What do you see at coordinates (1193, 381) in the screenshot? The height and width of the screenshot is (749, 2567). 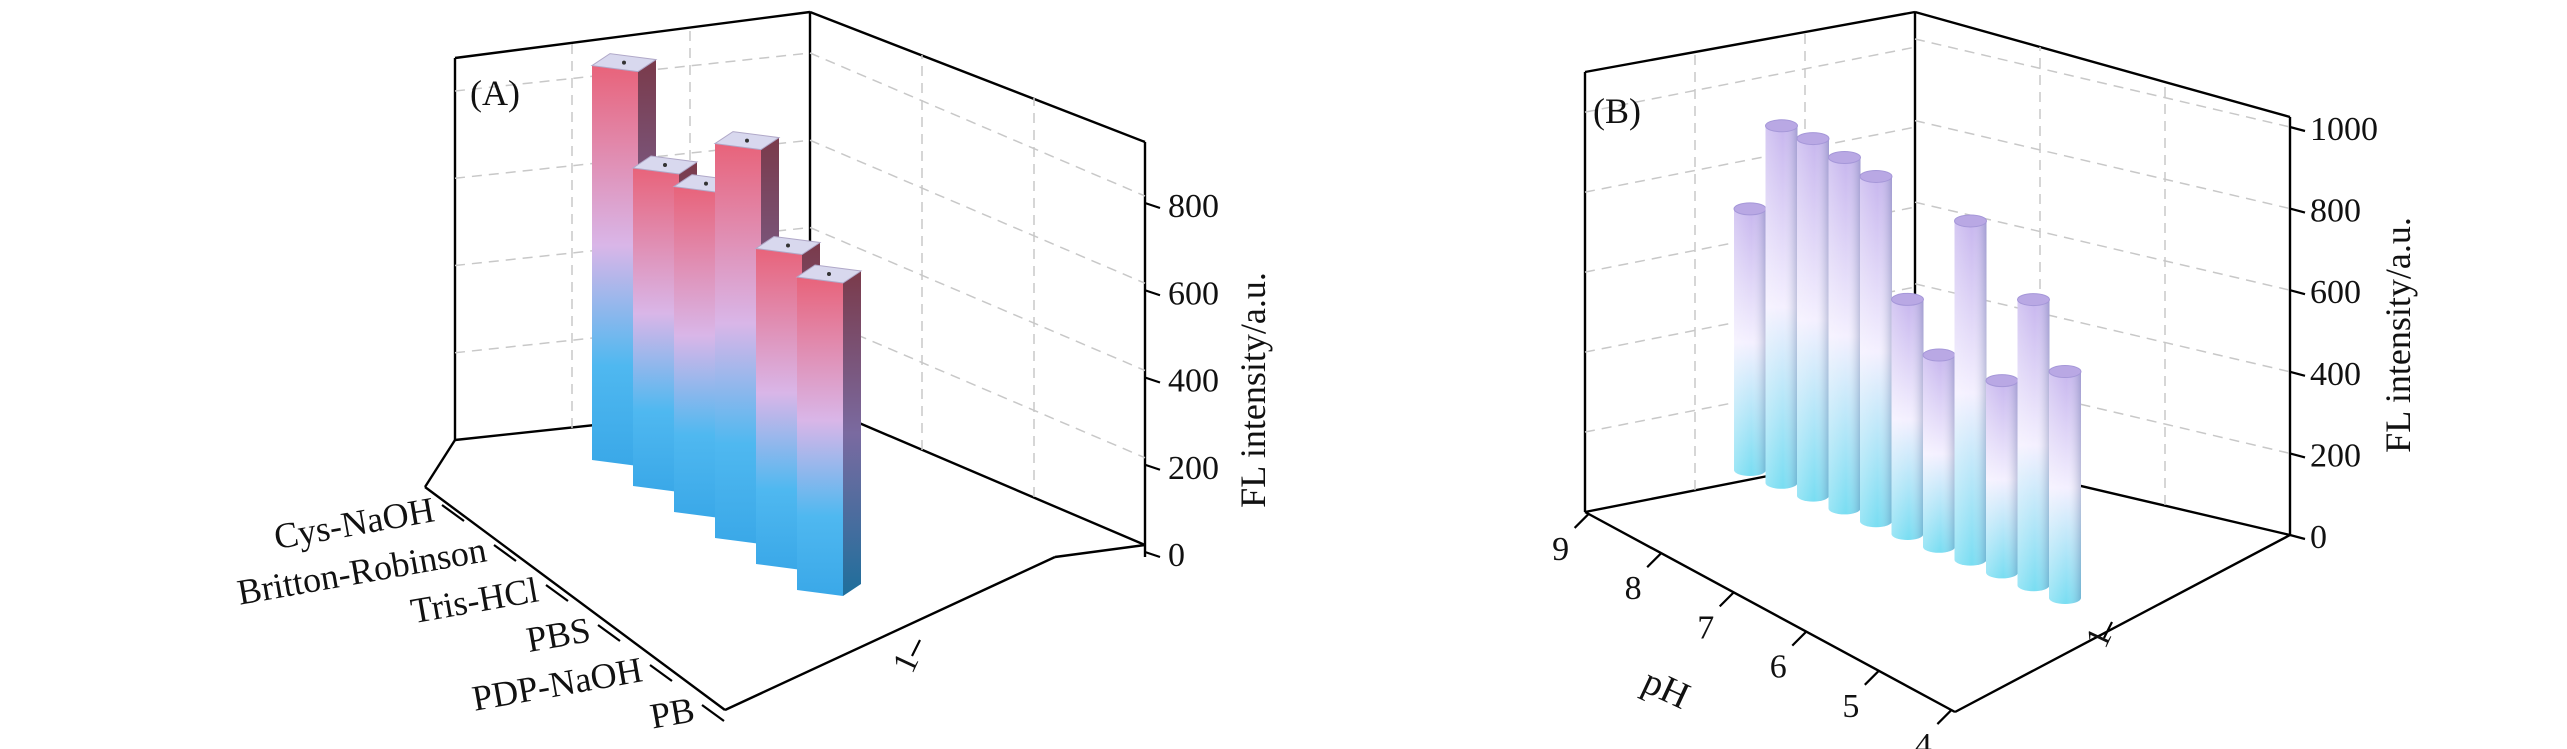 I see `panel-a-z-tick-label: 400` at bounding box center [1193, 381].